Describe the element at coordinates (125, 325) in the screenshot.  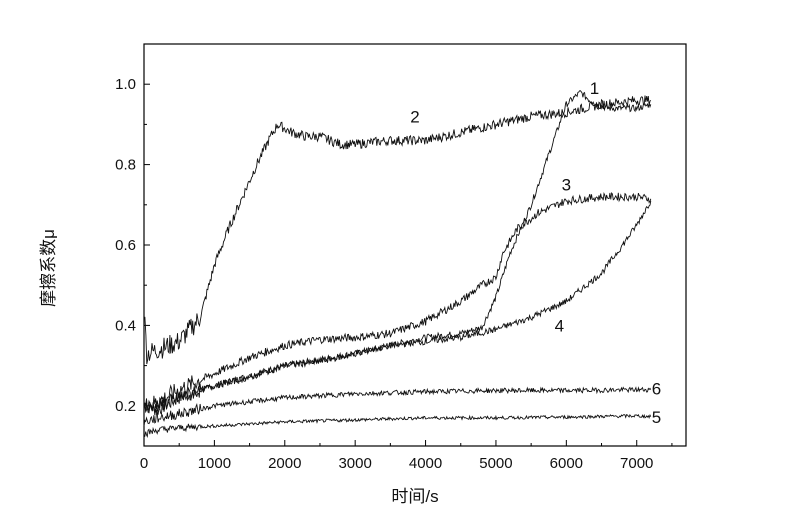
I see `y-tick-label: 0.4` at that location.